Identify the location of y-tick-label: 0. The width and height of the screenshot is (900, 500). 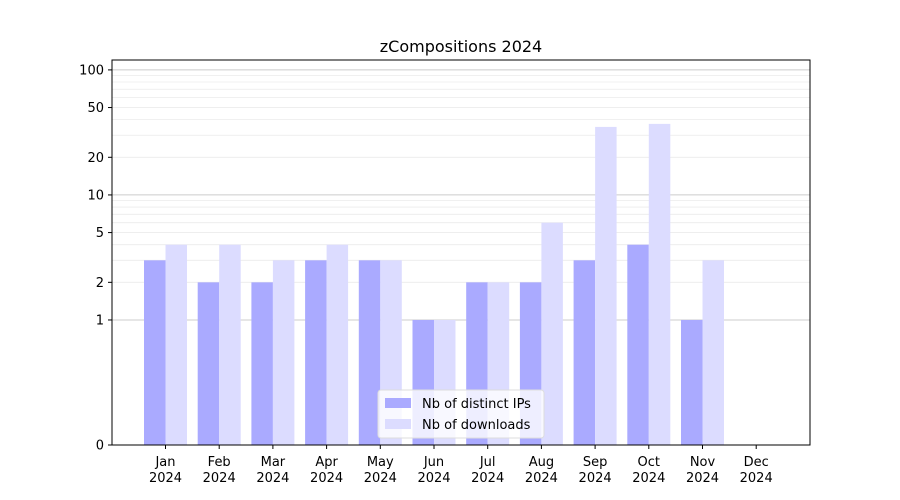
(100, 446).